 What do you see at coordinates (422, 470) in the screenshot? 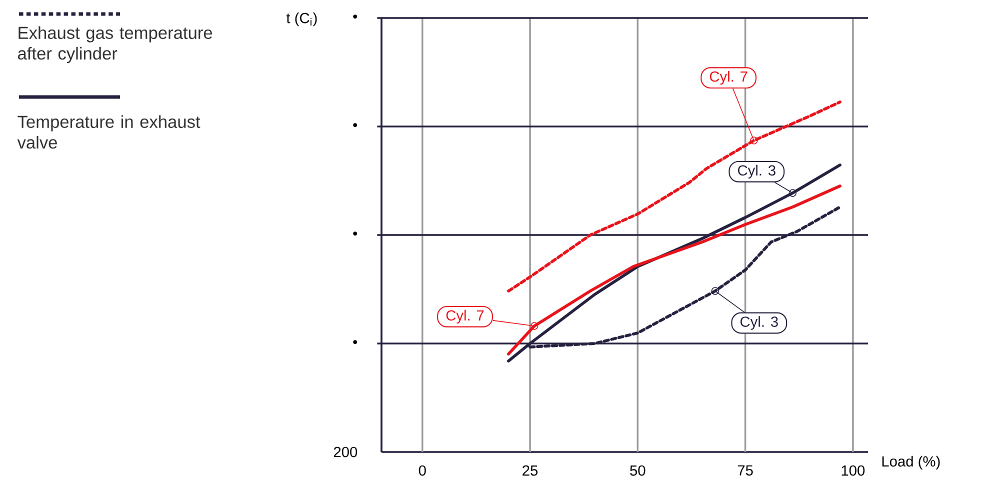
I see `x-tick-label: 0` at bounding box center [422, 470].